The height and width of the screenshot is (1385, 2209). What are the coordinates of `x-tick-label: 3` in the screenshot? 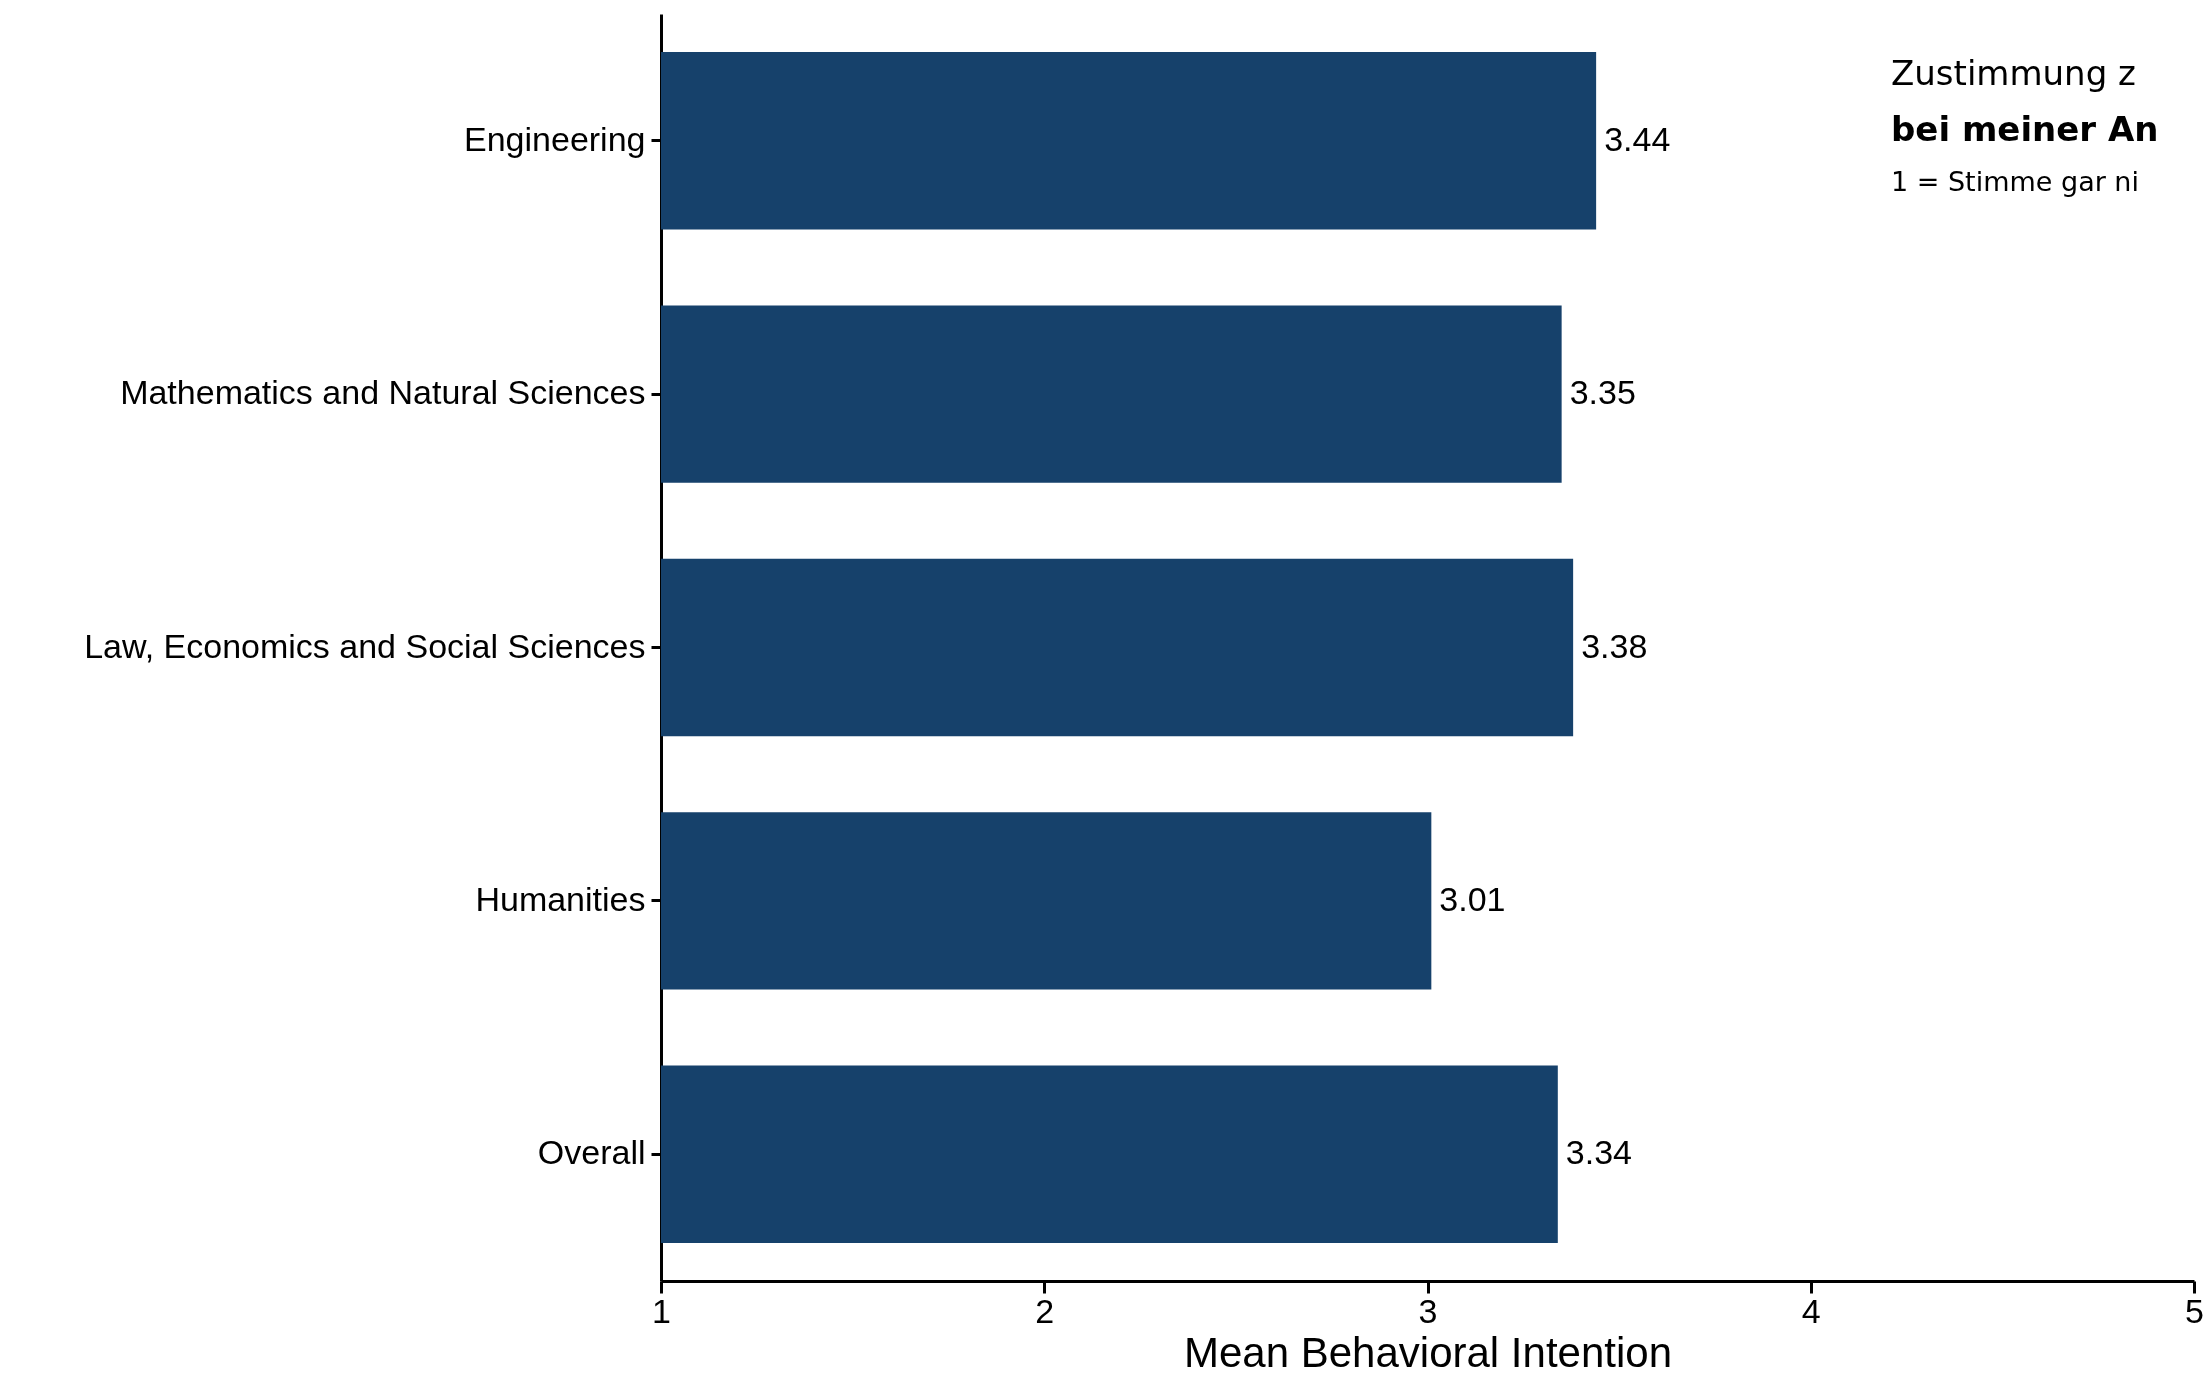 It's located at (1428, 1310).